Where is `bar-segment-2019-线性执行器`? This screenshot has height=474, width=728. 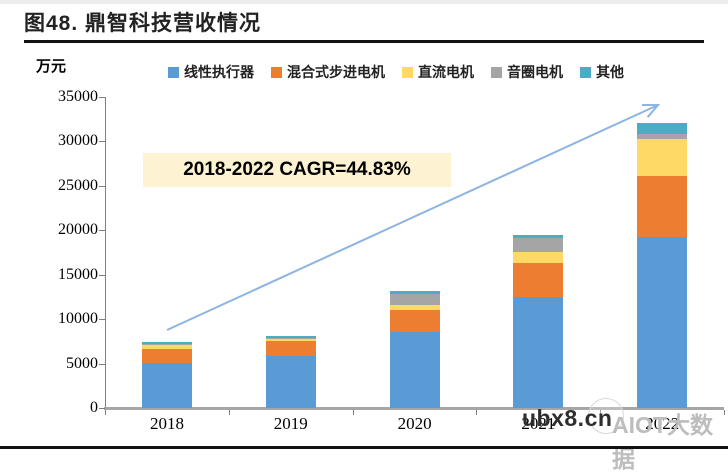 bar-segment-2019-线性执行器 is located at coordinates (290, 382).